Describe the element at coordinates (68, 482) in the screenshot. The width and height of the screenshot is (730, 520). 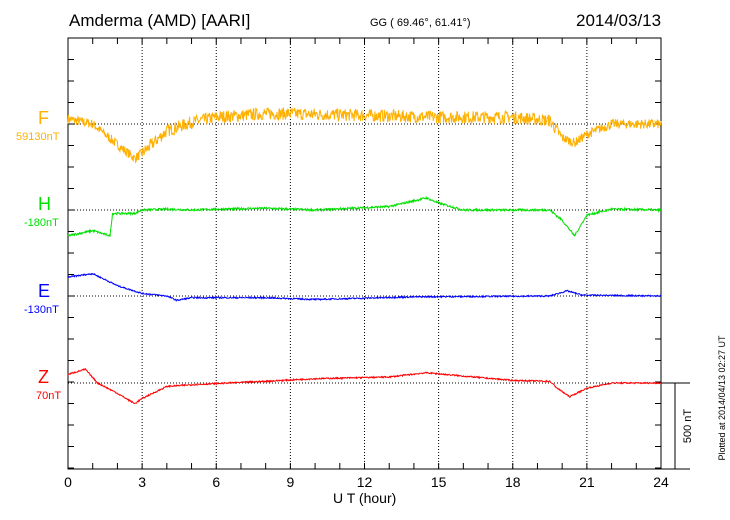
I see `x-tick-label: 0` at that location.